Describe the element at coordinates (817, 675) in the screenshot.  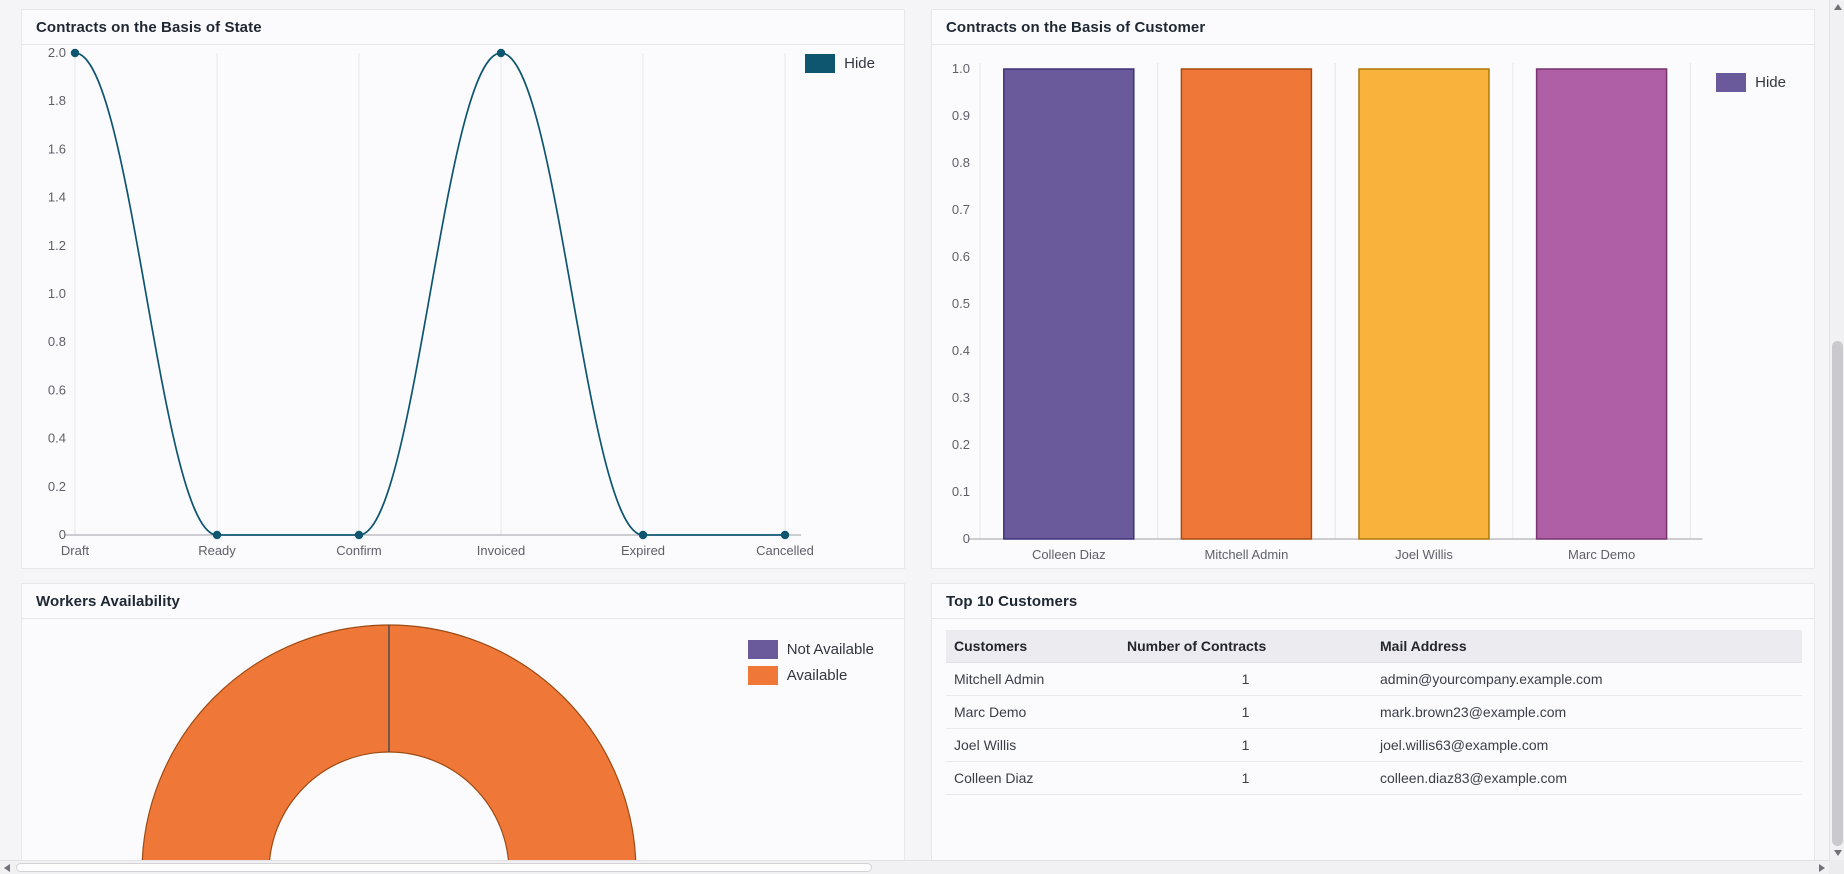
I see `legend-label: Available` at that location.